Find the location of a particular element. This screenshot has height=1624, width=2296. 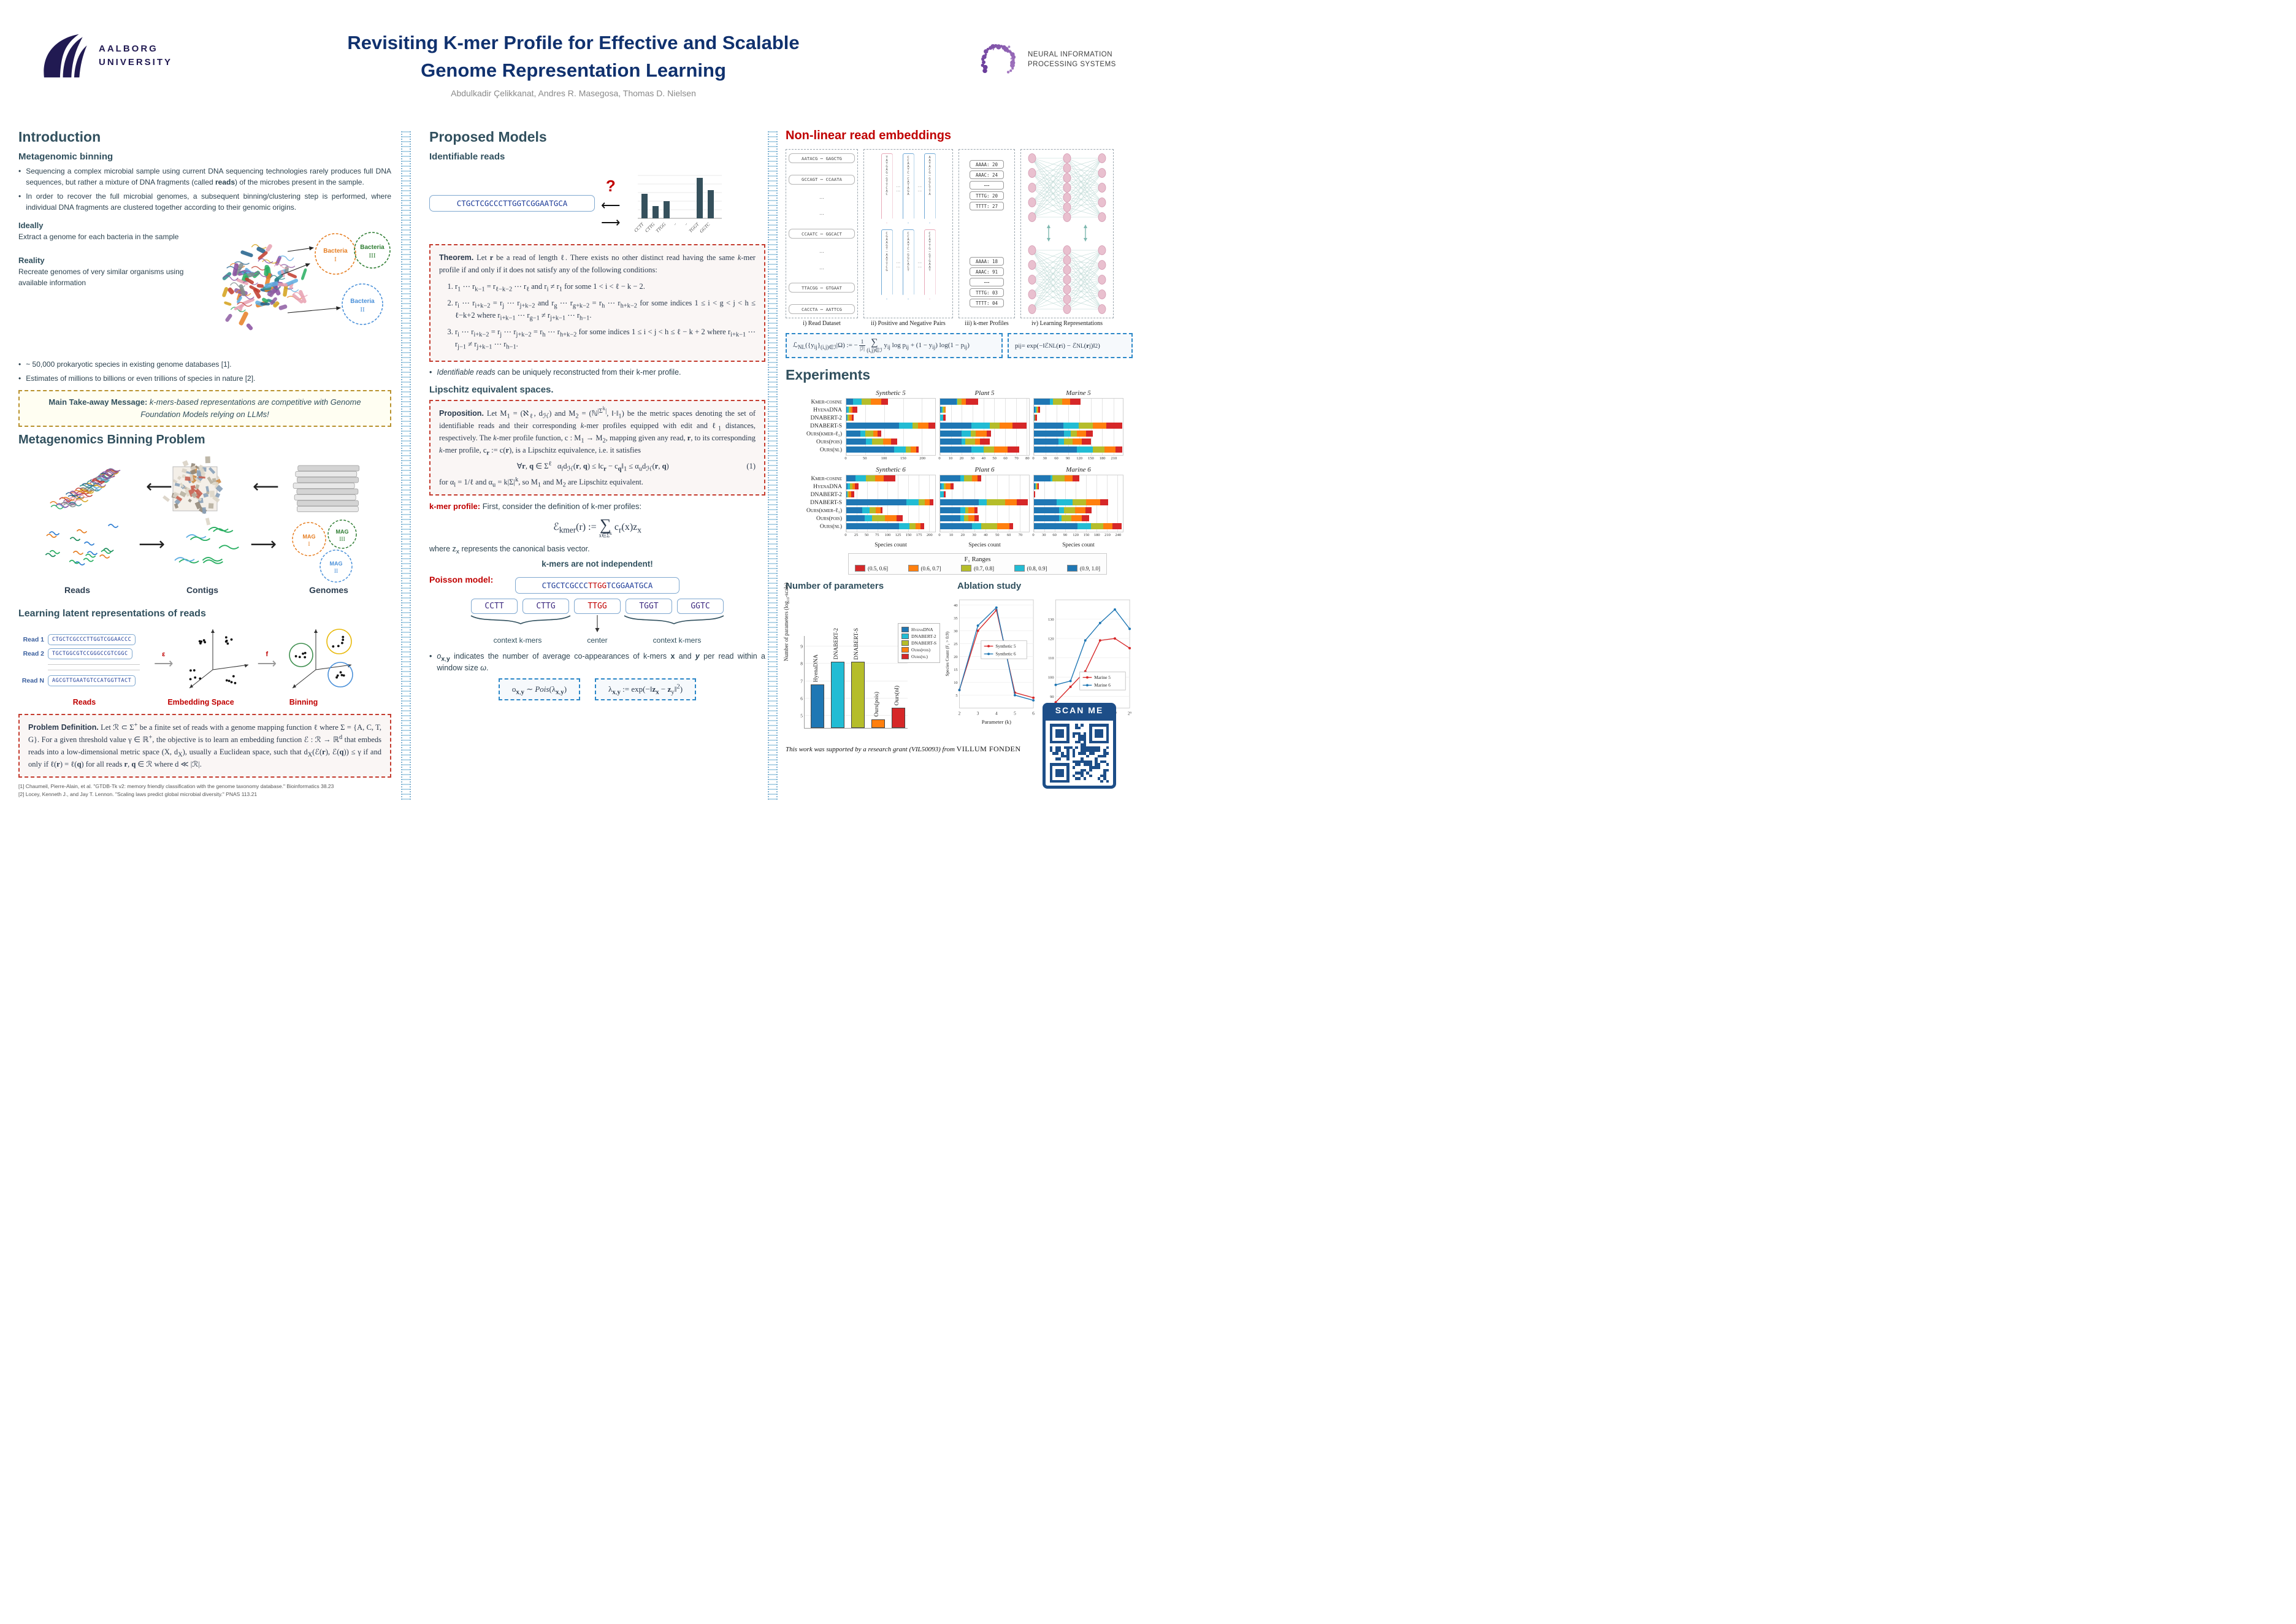

experiment-chart: Synthetic 5 0 50 100 150 200 is located at coordinates (890, 425).